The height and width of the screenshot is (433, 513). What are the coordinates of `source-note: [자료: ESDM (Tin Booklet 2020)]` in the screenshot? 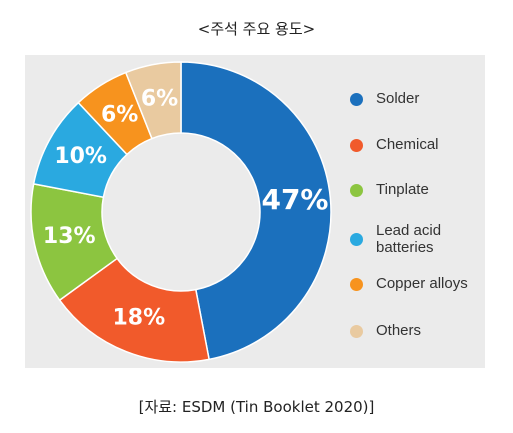 It's located at (256, 407).